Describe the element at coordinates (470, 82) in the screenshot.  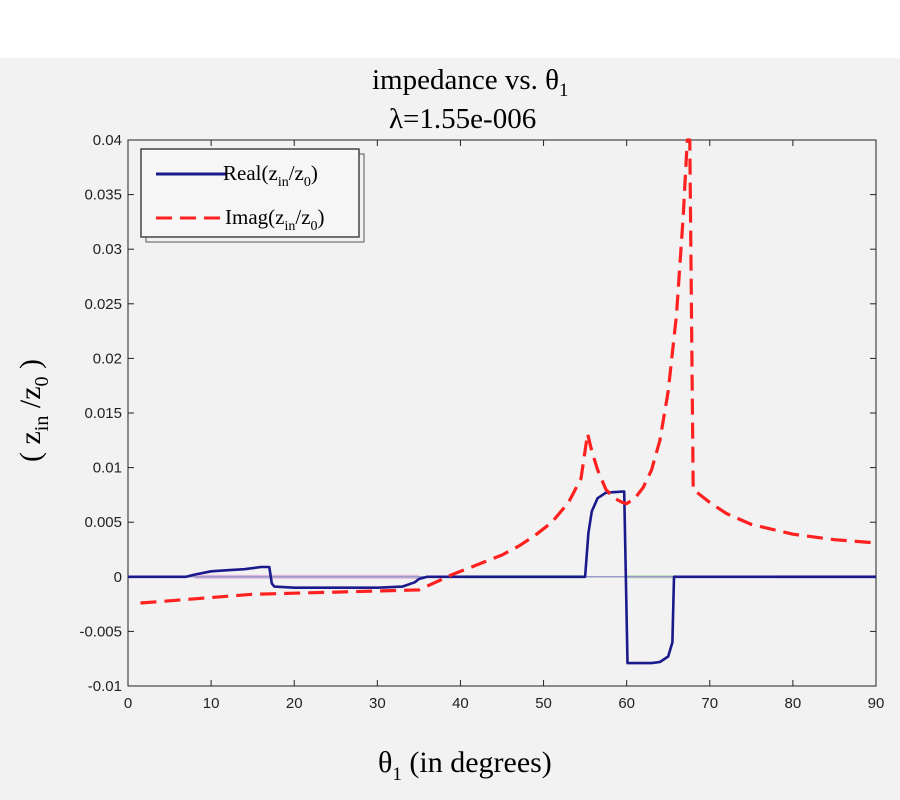
I see `chart-title: impedance vs. θ1` at that location.